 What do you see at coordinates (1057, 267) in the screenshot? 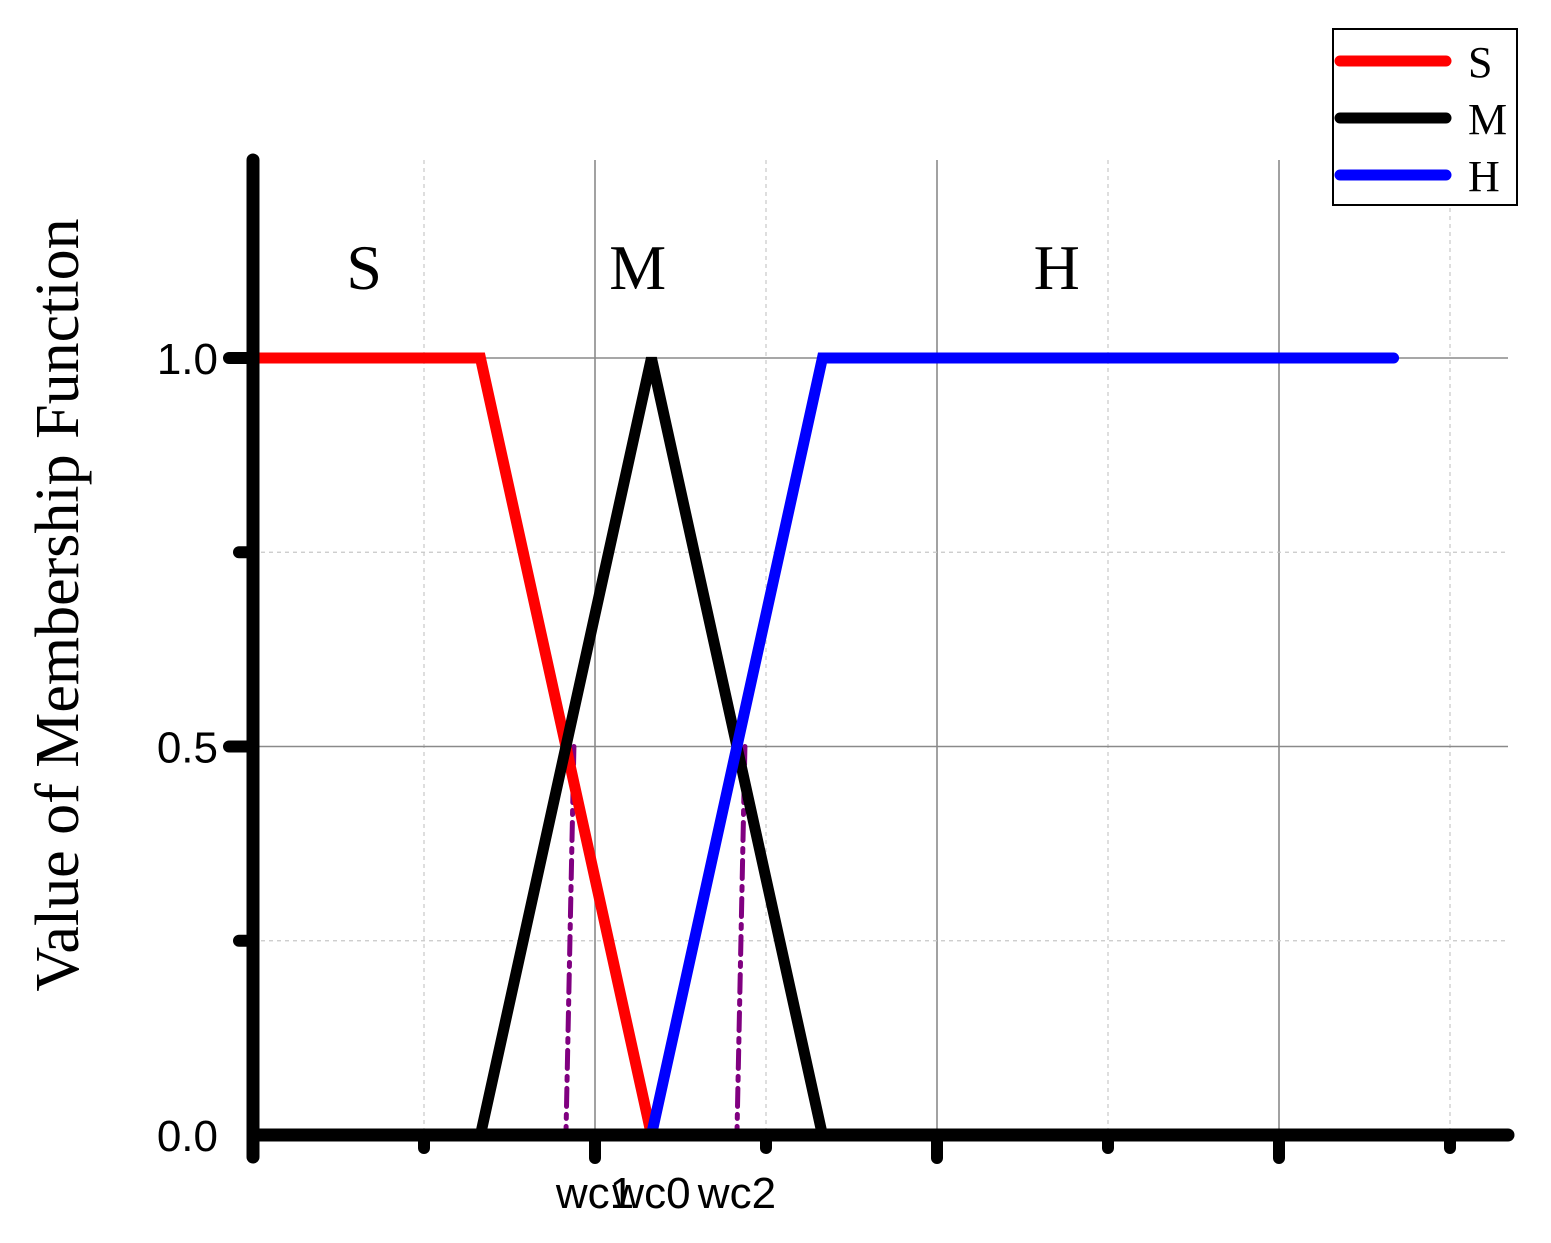
I see `region-label: H` at bounding box center [1057, 267].